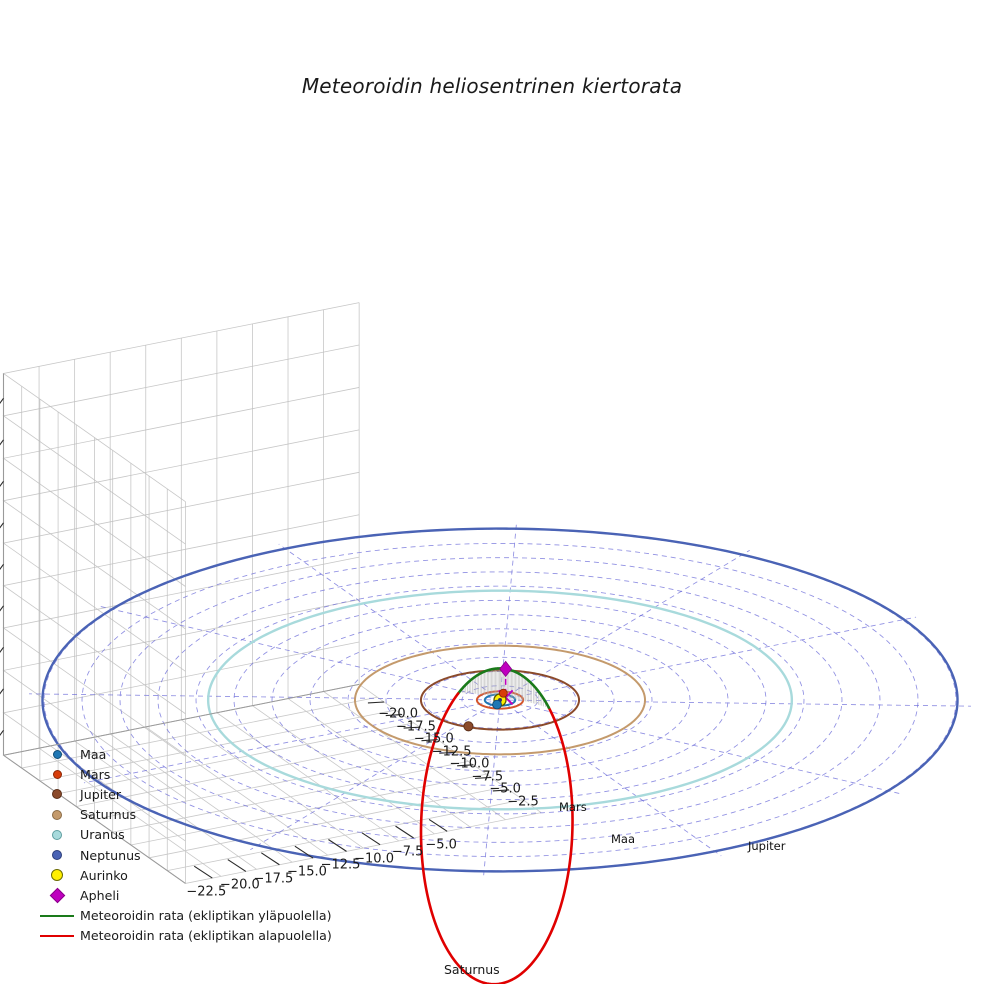 Image resolution: width=984 pixels, height=984 pixels. I want to click on legend-item: Apheli, so click(194, 895).